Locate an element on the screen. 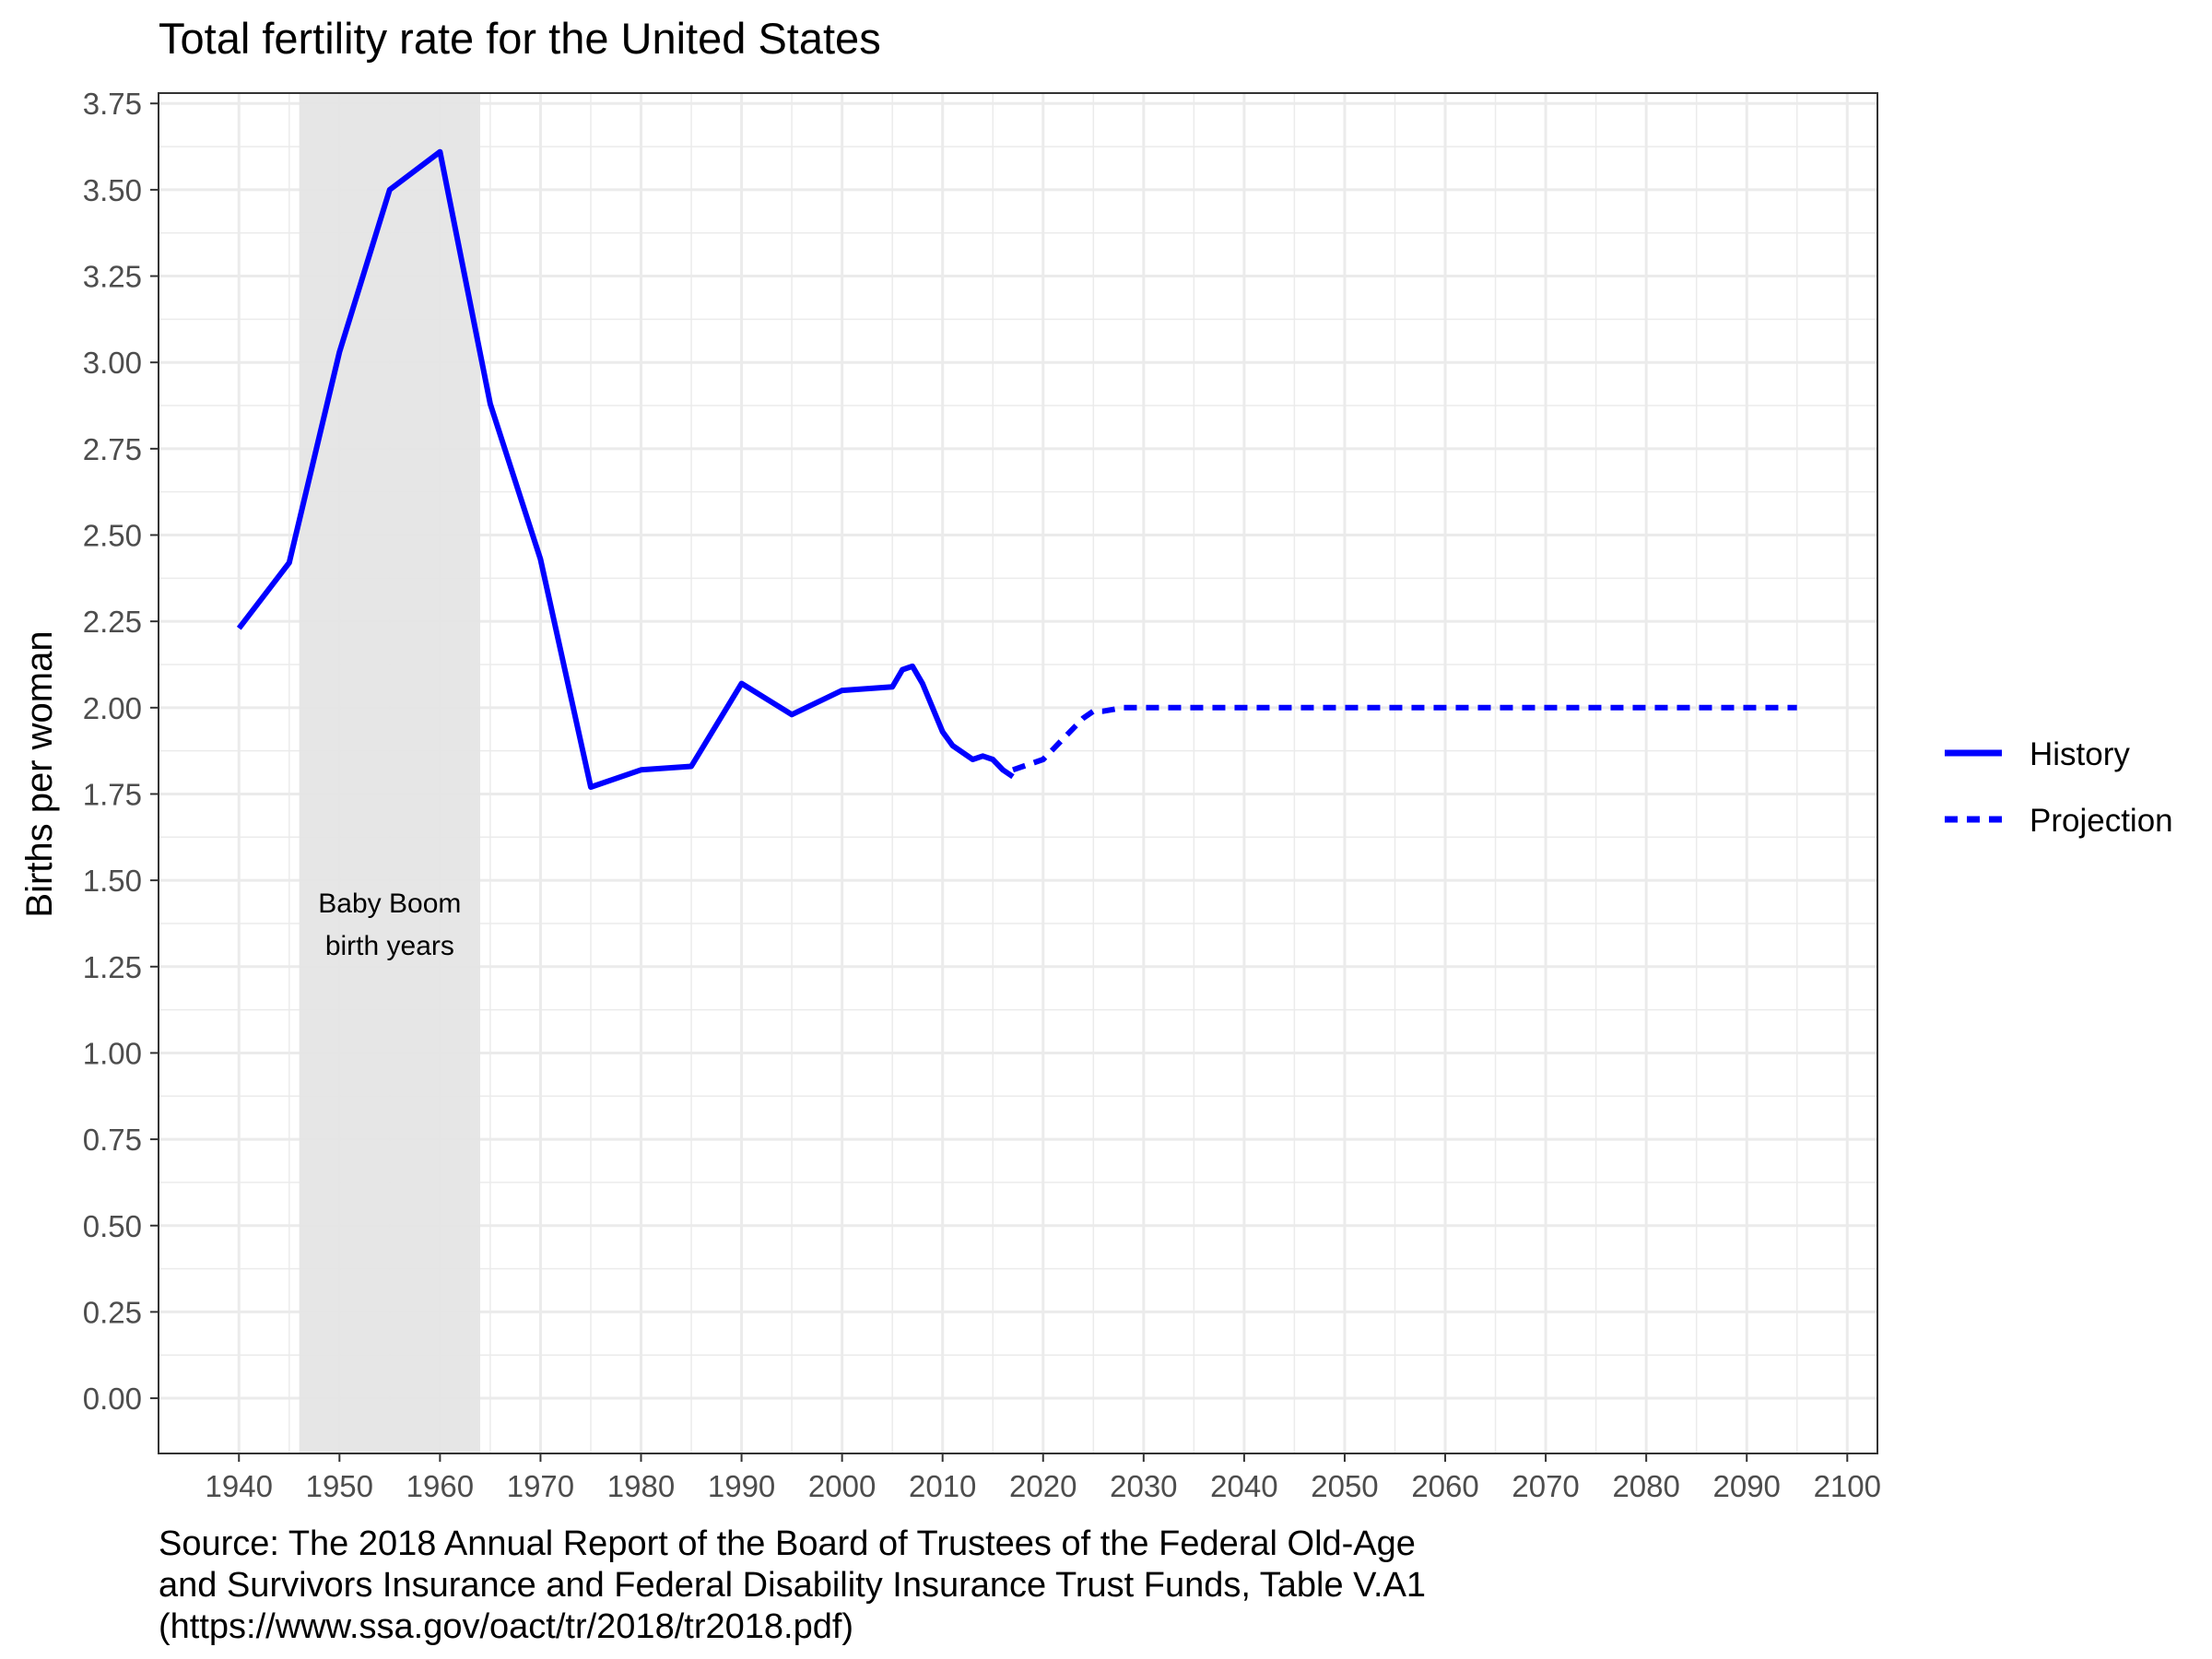 This screenshot has width=2212, height=1659. x-tick-label: 2050 is located at coordinates (1344, 1486).